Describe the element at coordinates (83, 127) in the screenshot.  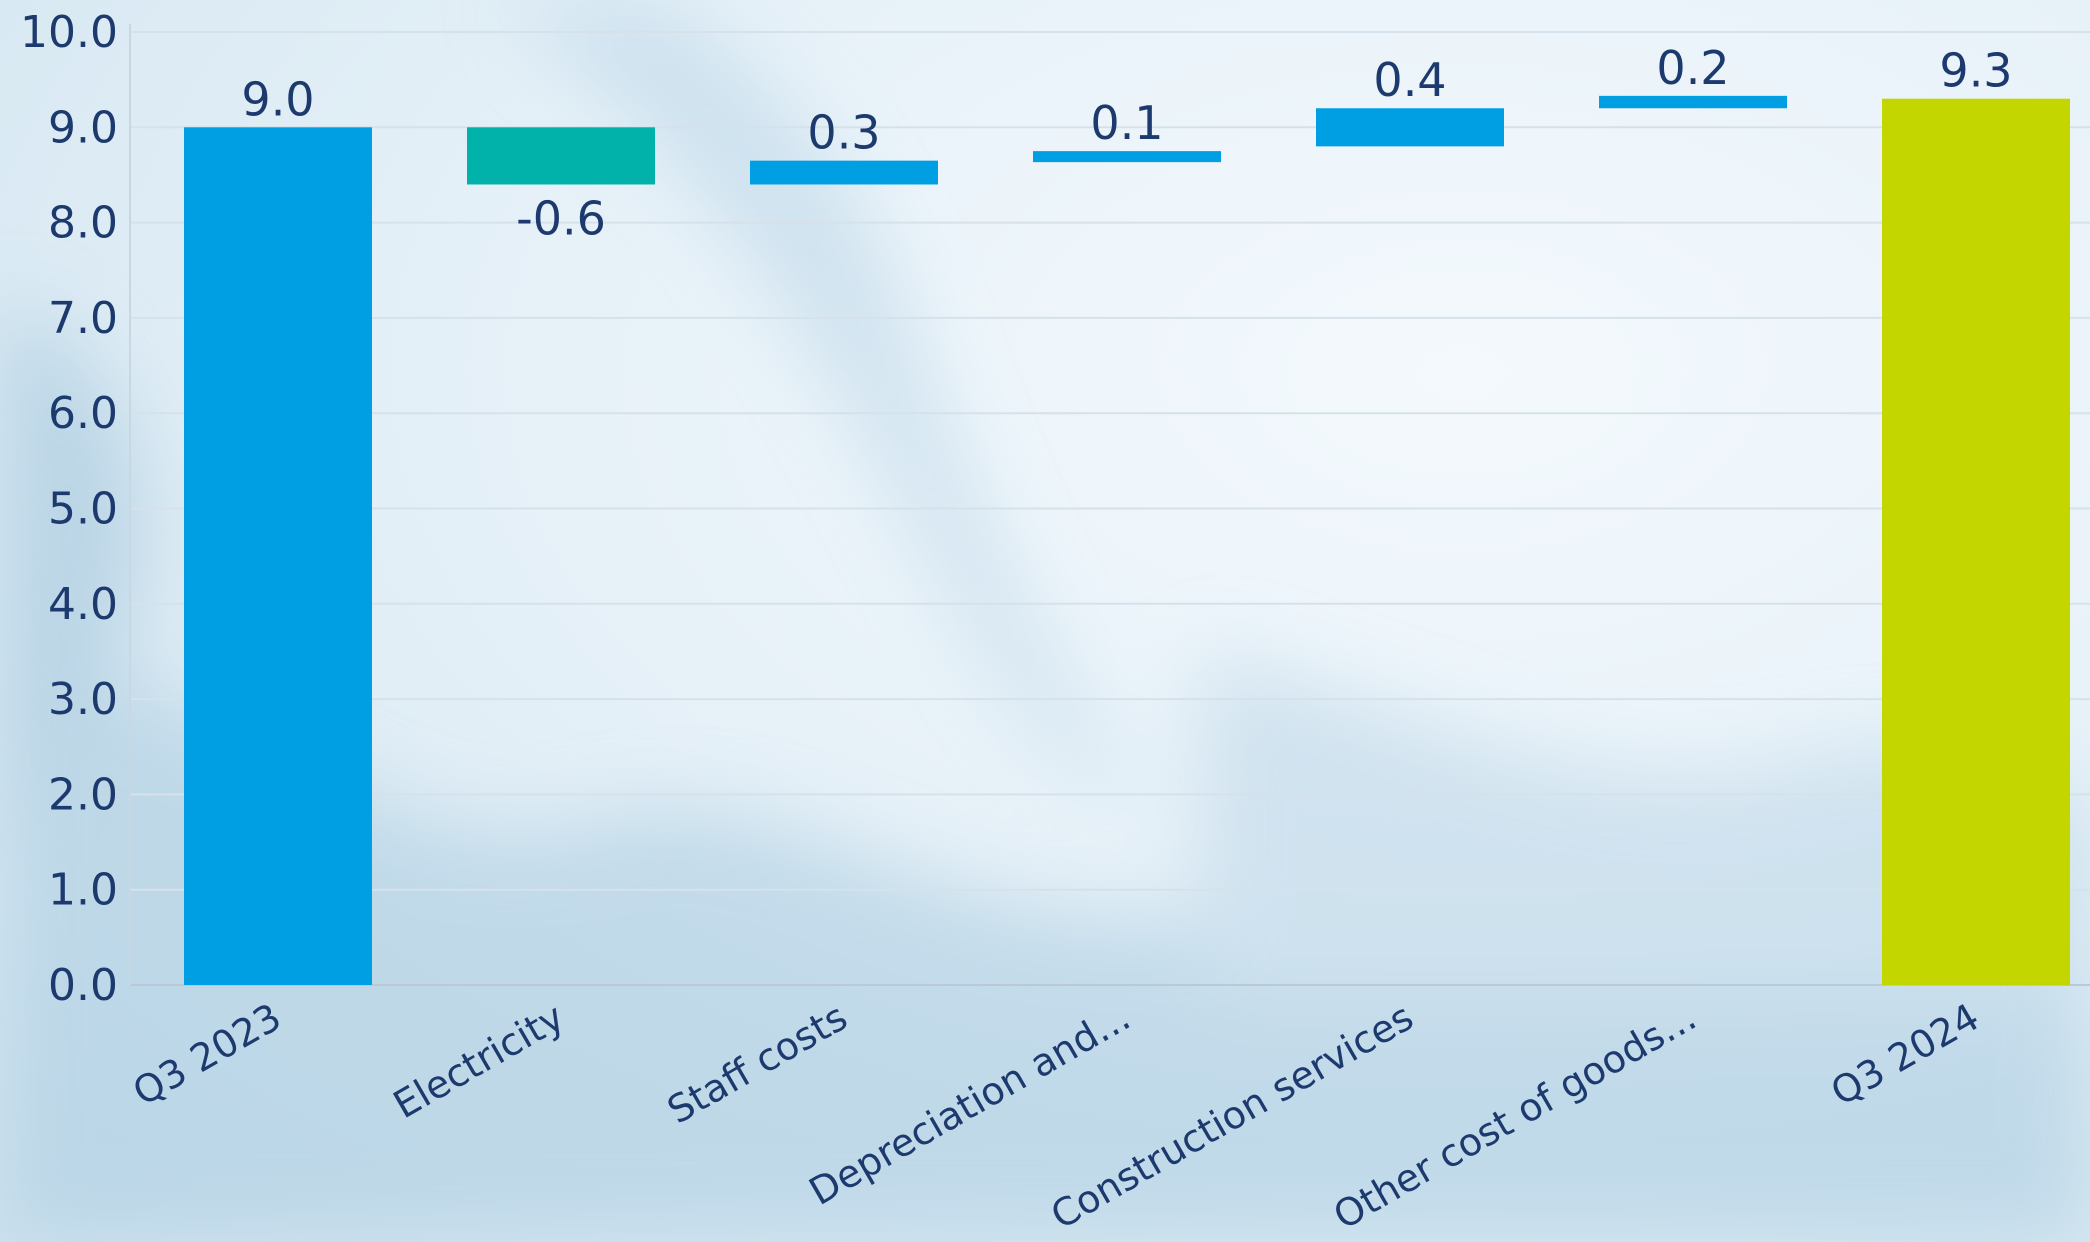
I see `y-tick-label: 9.0` at that location.